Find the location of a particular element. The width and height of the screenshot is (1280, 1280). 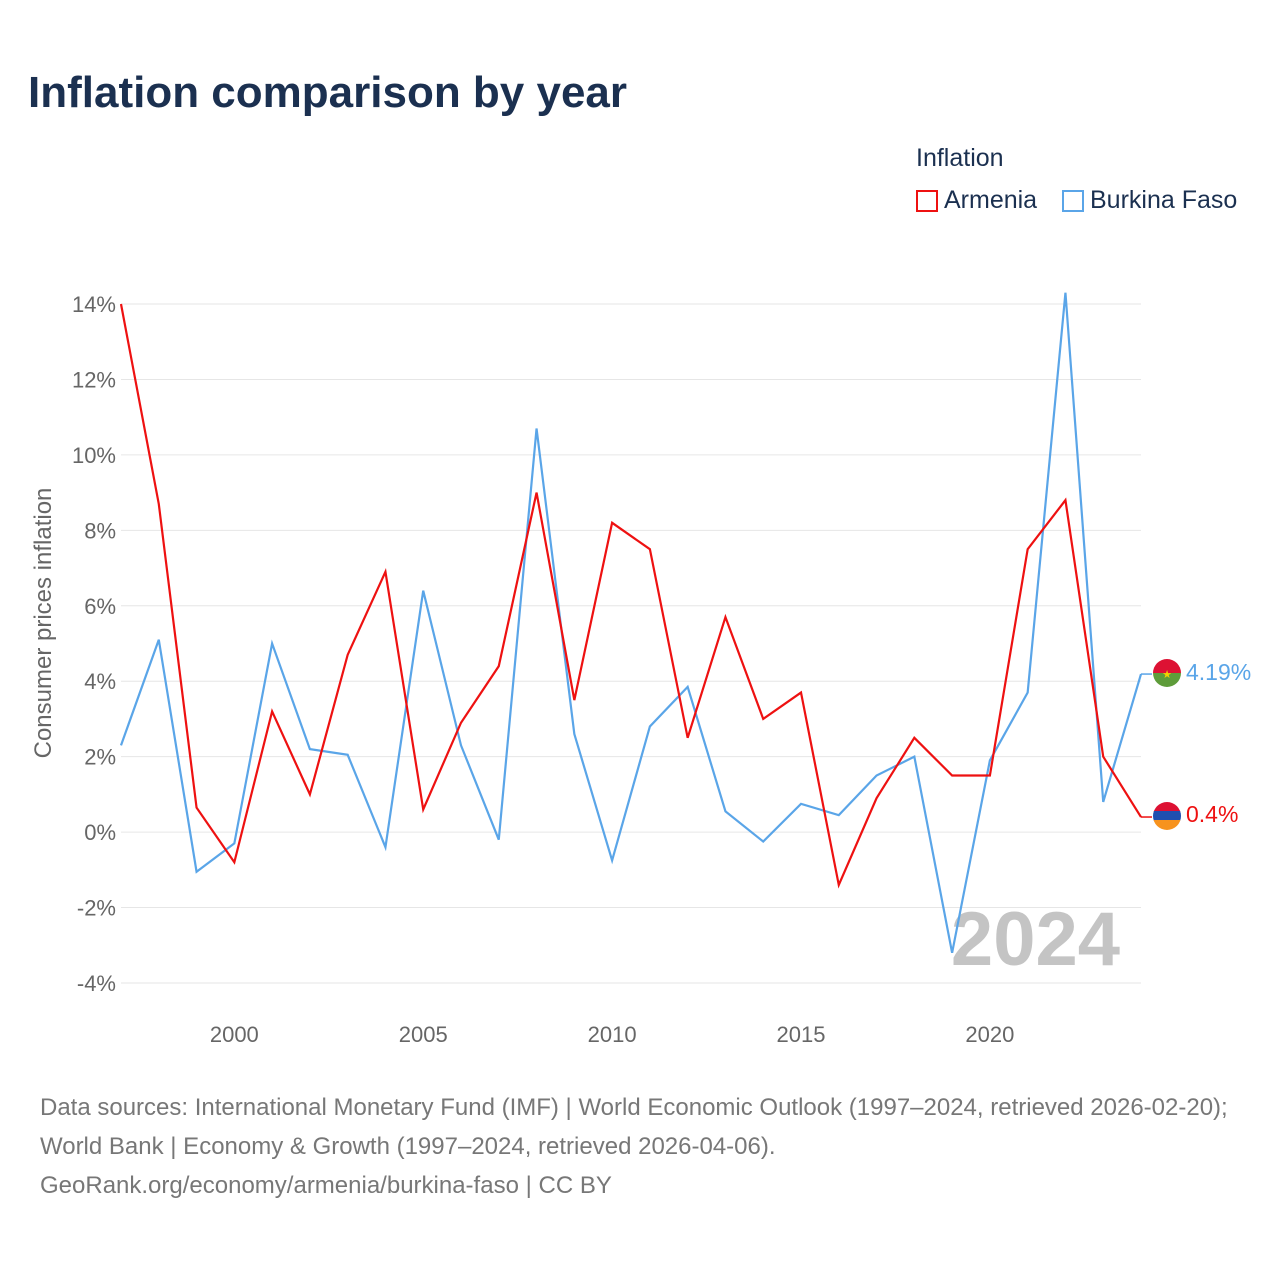

burkina-faso-flag-icon: ★ is located at coordinates (1167, 673).